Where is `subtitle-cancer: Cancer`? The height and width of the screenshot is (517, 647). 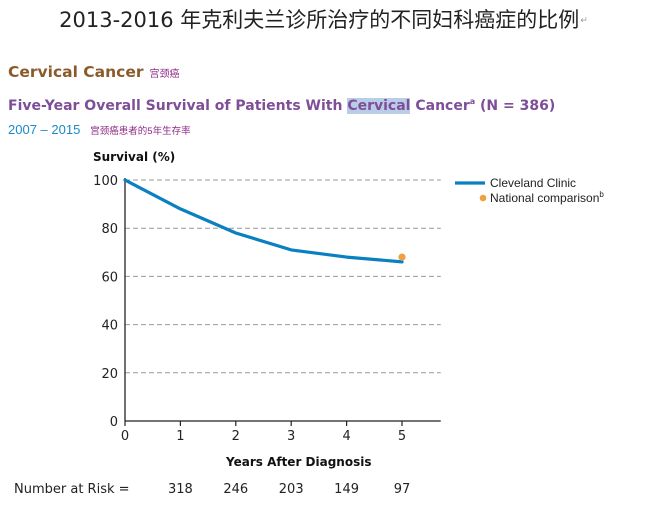 subtitle-cancer: Cancer is located at coordinates (440, 106).